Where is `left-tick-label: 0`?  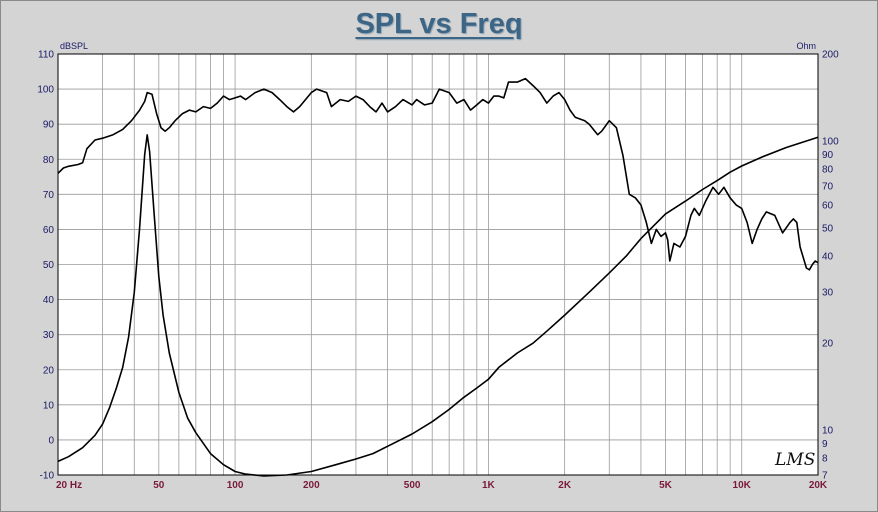 left-tick-label: 0 is located at coordinates (51, 440).